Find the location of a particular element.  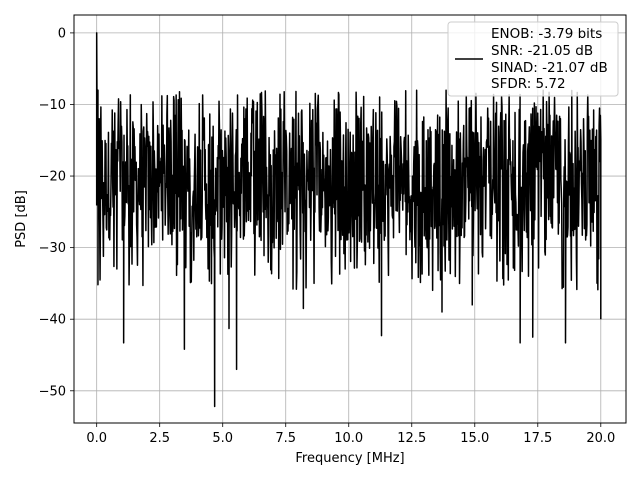

y-axis-label: PSD [dB] is located at coordinates (21, 219).